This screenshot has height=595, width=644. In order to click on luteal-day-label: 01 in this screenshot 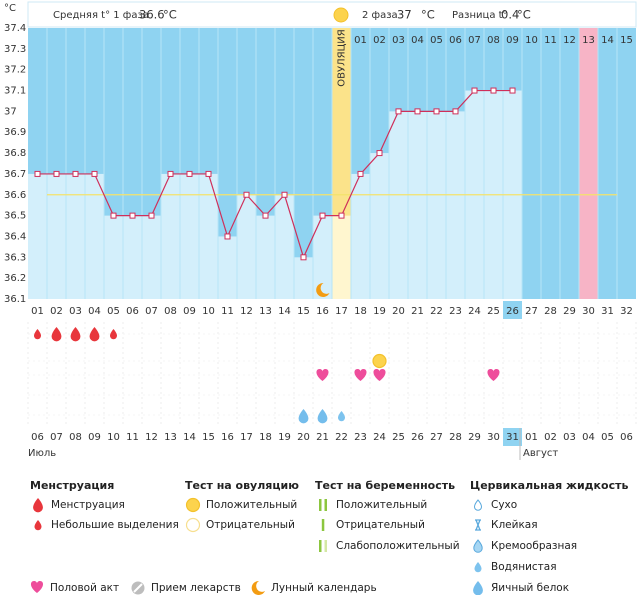, I will do `click(360, 40)`.